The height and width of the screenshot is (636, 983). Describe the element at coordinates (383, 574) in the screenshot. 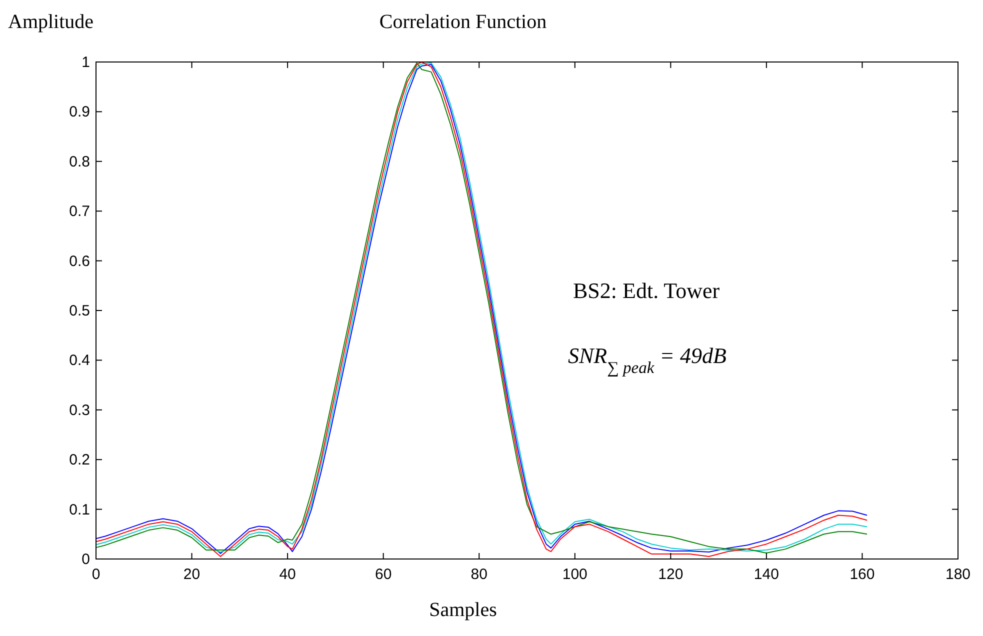

I see `x-tick-label: 60` at that location.